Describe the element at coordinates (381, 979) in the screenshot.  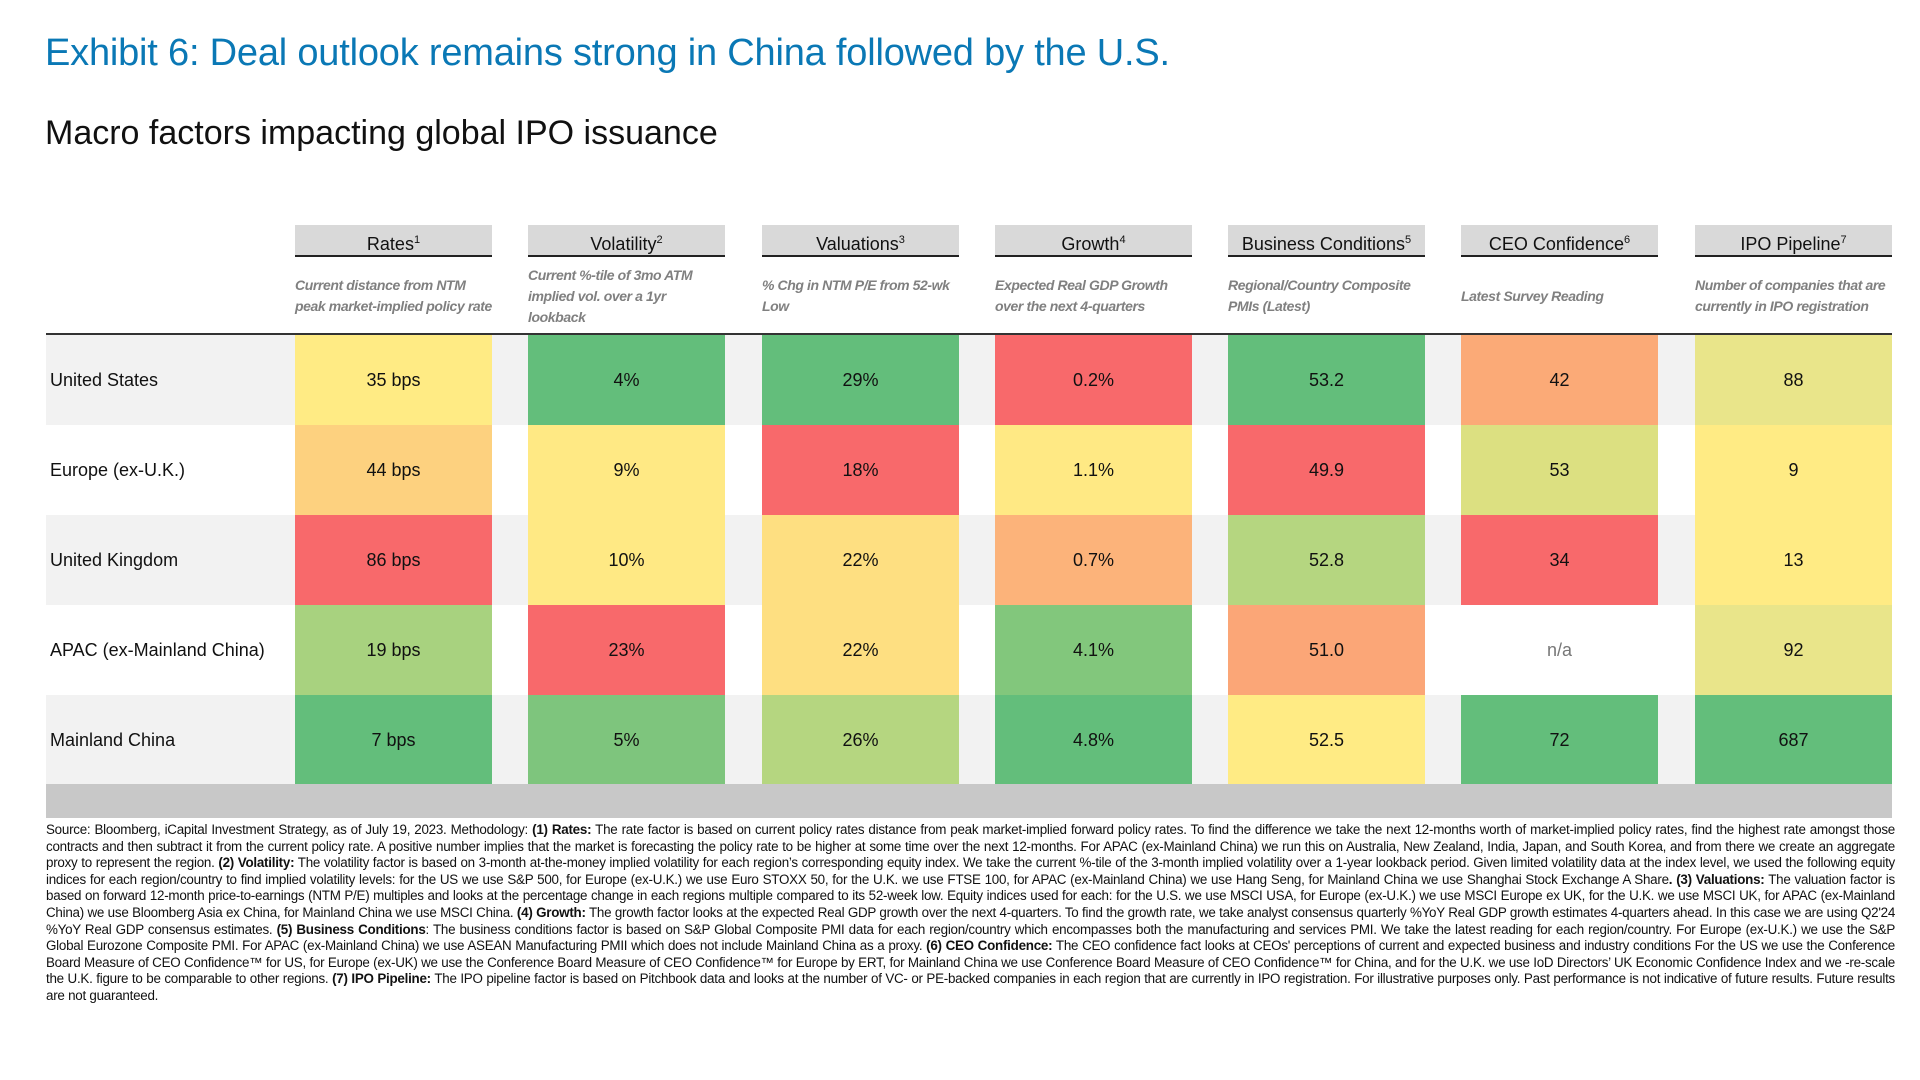
I see `footnote-heading: (7) IPO Pipeline:` at that location.